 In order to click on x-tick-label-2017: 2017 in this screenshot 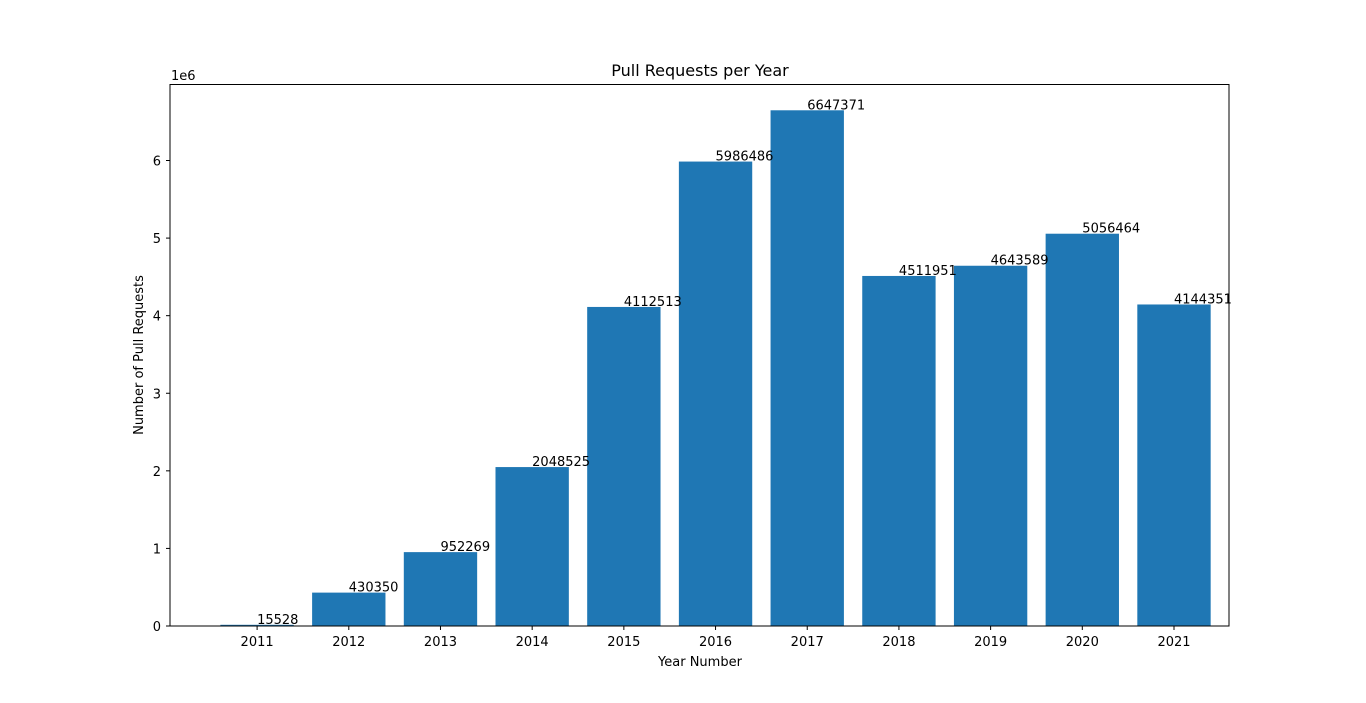, I will do `click(807, 642)`.